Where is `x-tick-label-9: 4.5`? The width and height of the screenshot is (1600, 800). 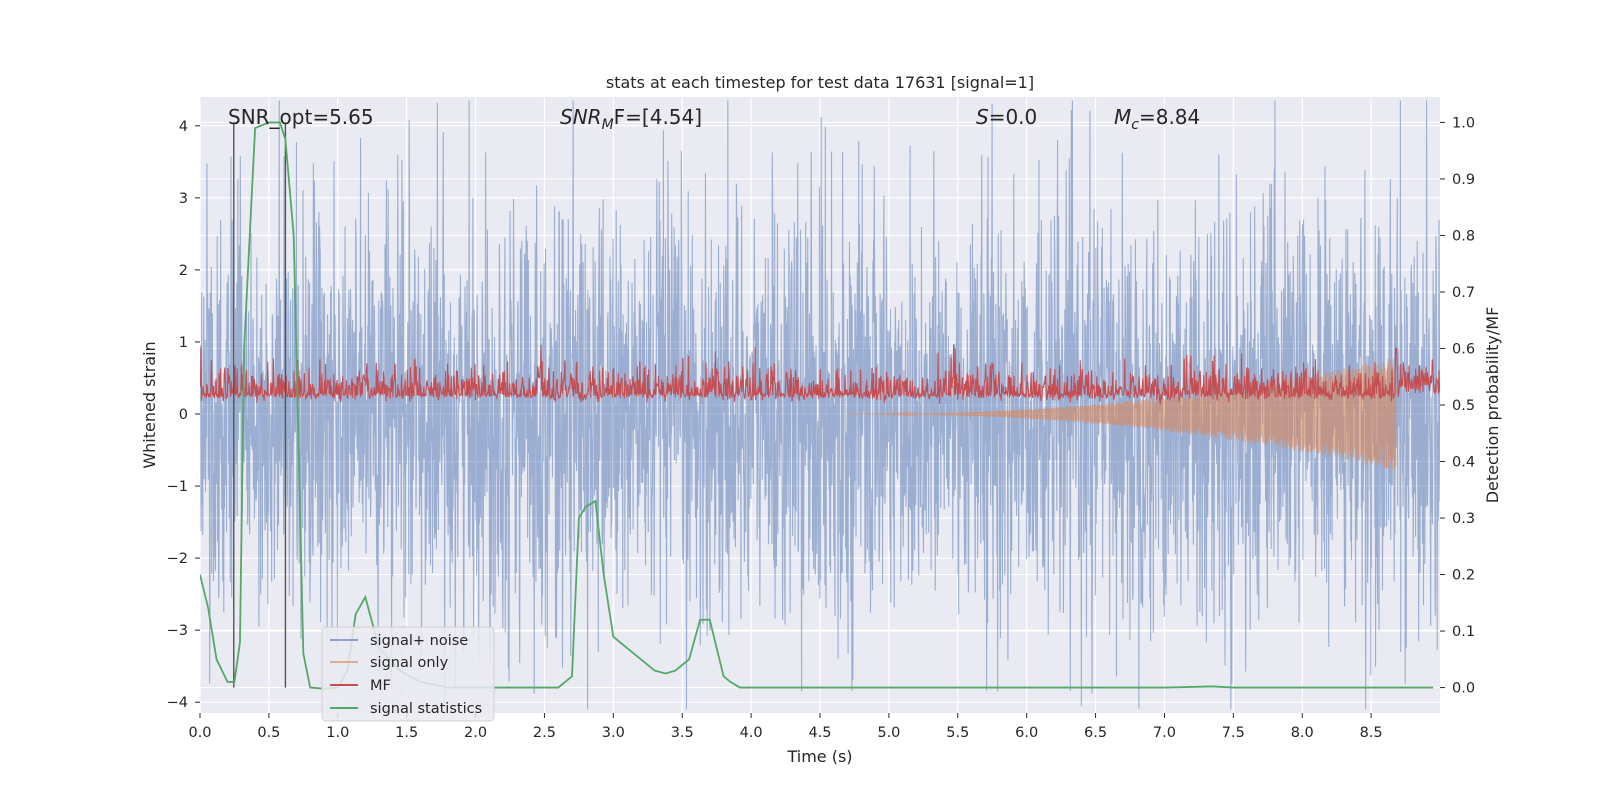 x-tick-label-9: 4.5 is located at coordinates (819, 733).